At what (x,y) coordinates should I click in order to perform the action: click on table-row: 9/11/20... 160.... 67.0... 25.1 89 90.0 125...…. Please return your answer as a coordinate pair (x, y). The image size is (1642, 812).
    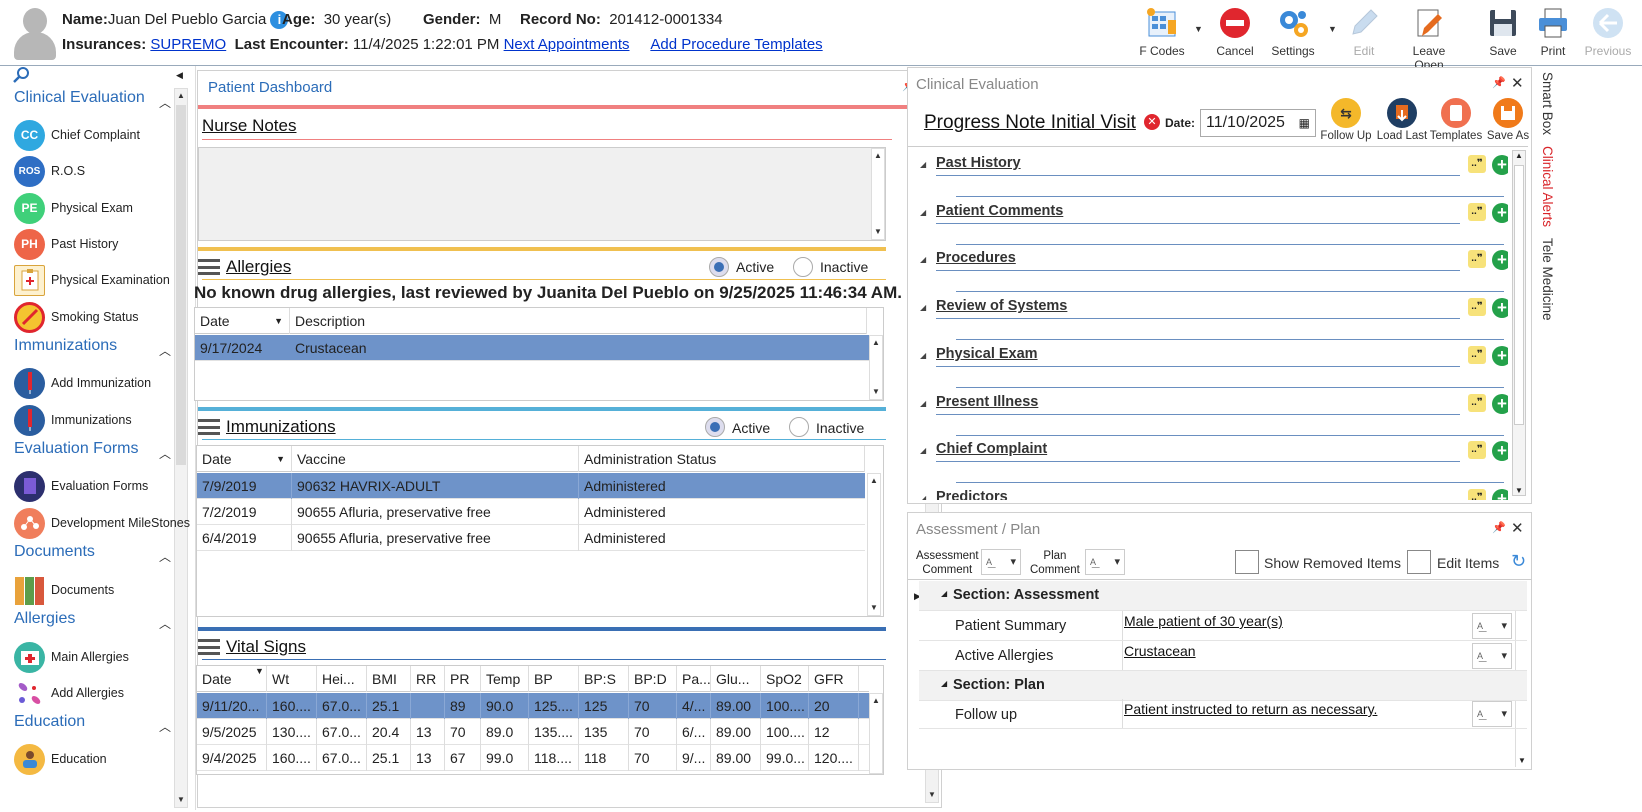
    Looking at the image, I should click on (533, 706).